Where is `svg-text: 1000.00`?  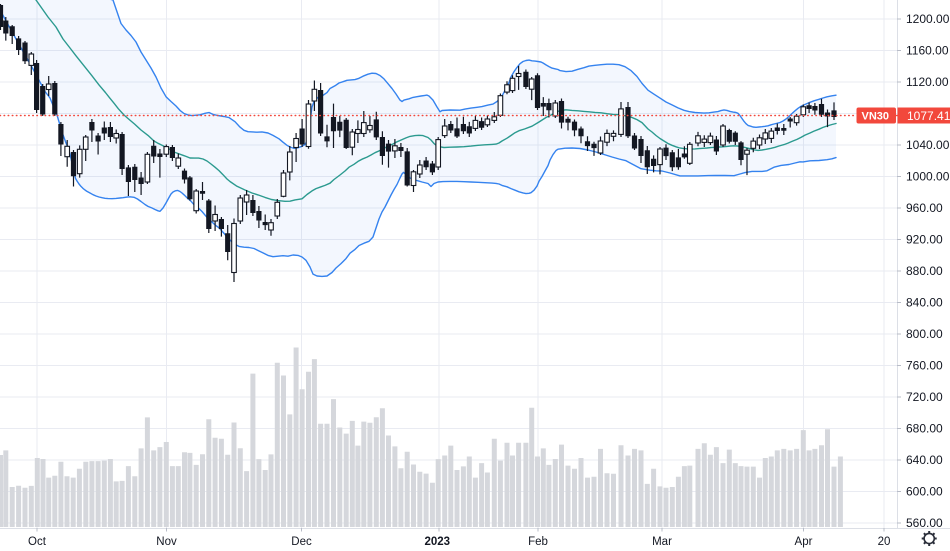 svg-text: 1000.00 is located at coordinates (928, 177).